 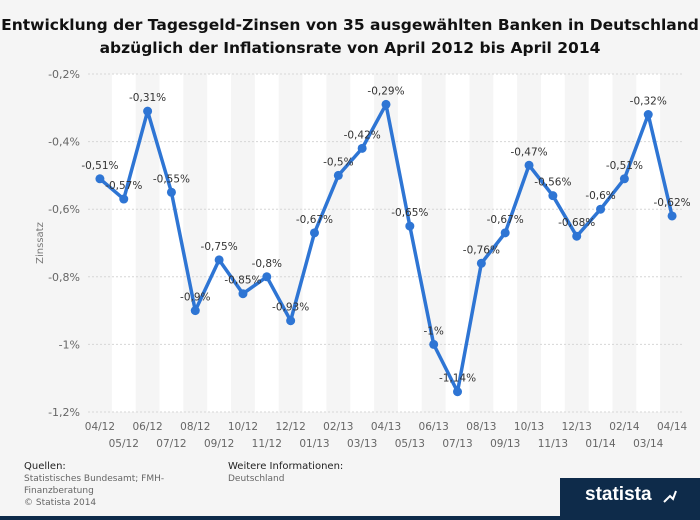 What do you see at coordinates (195, 427) in the screenshot?
I see `x-tick-label: 08/12` at bounding box center [195, 427].